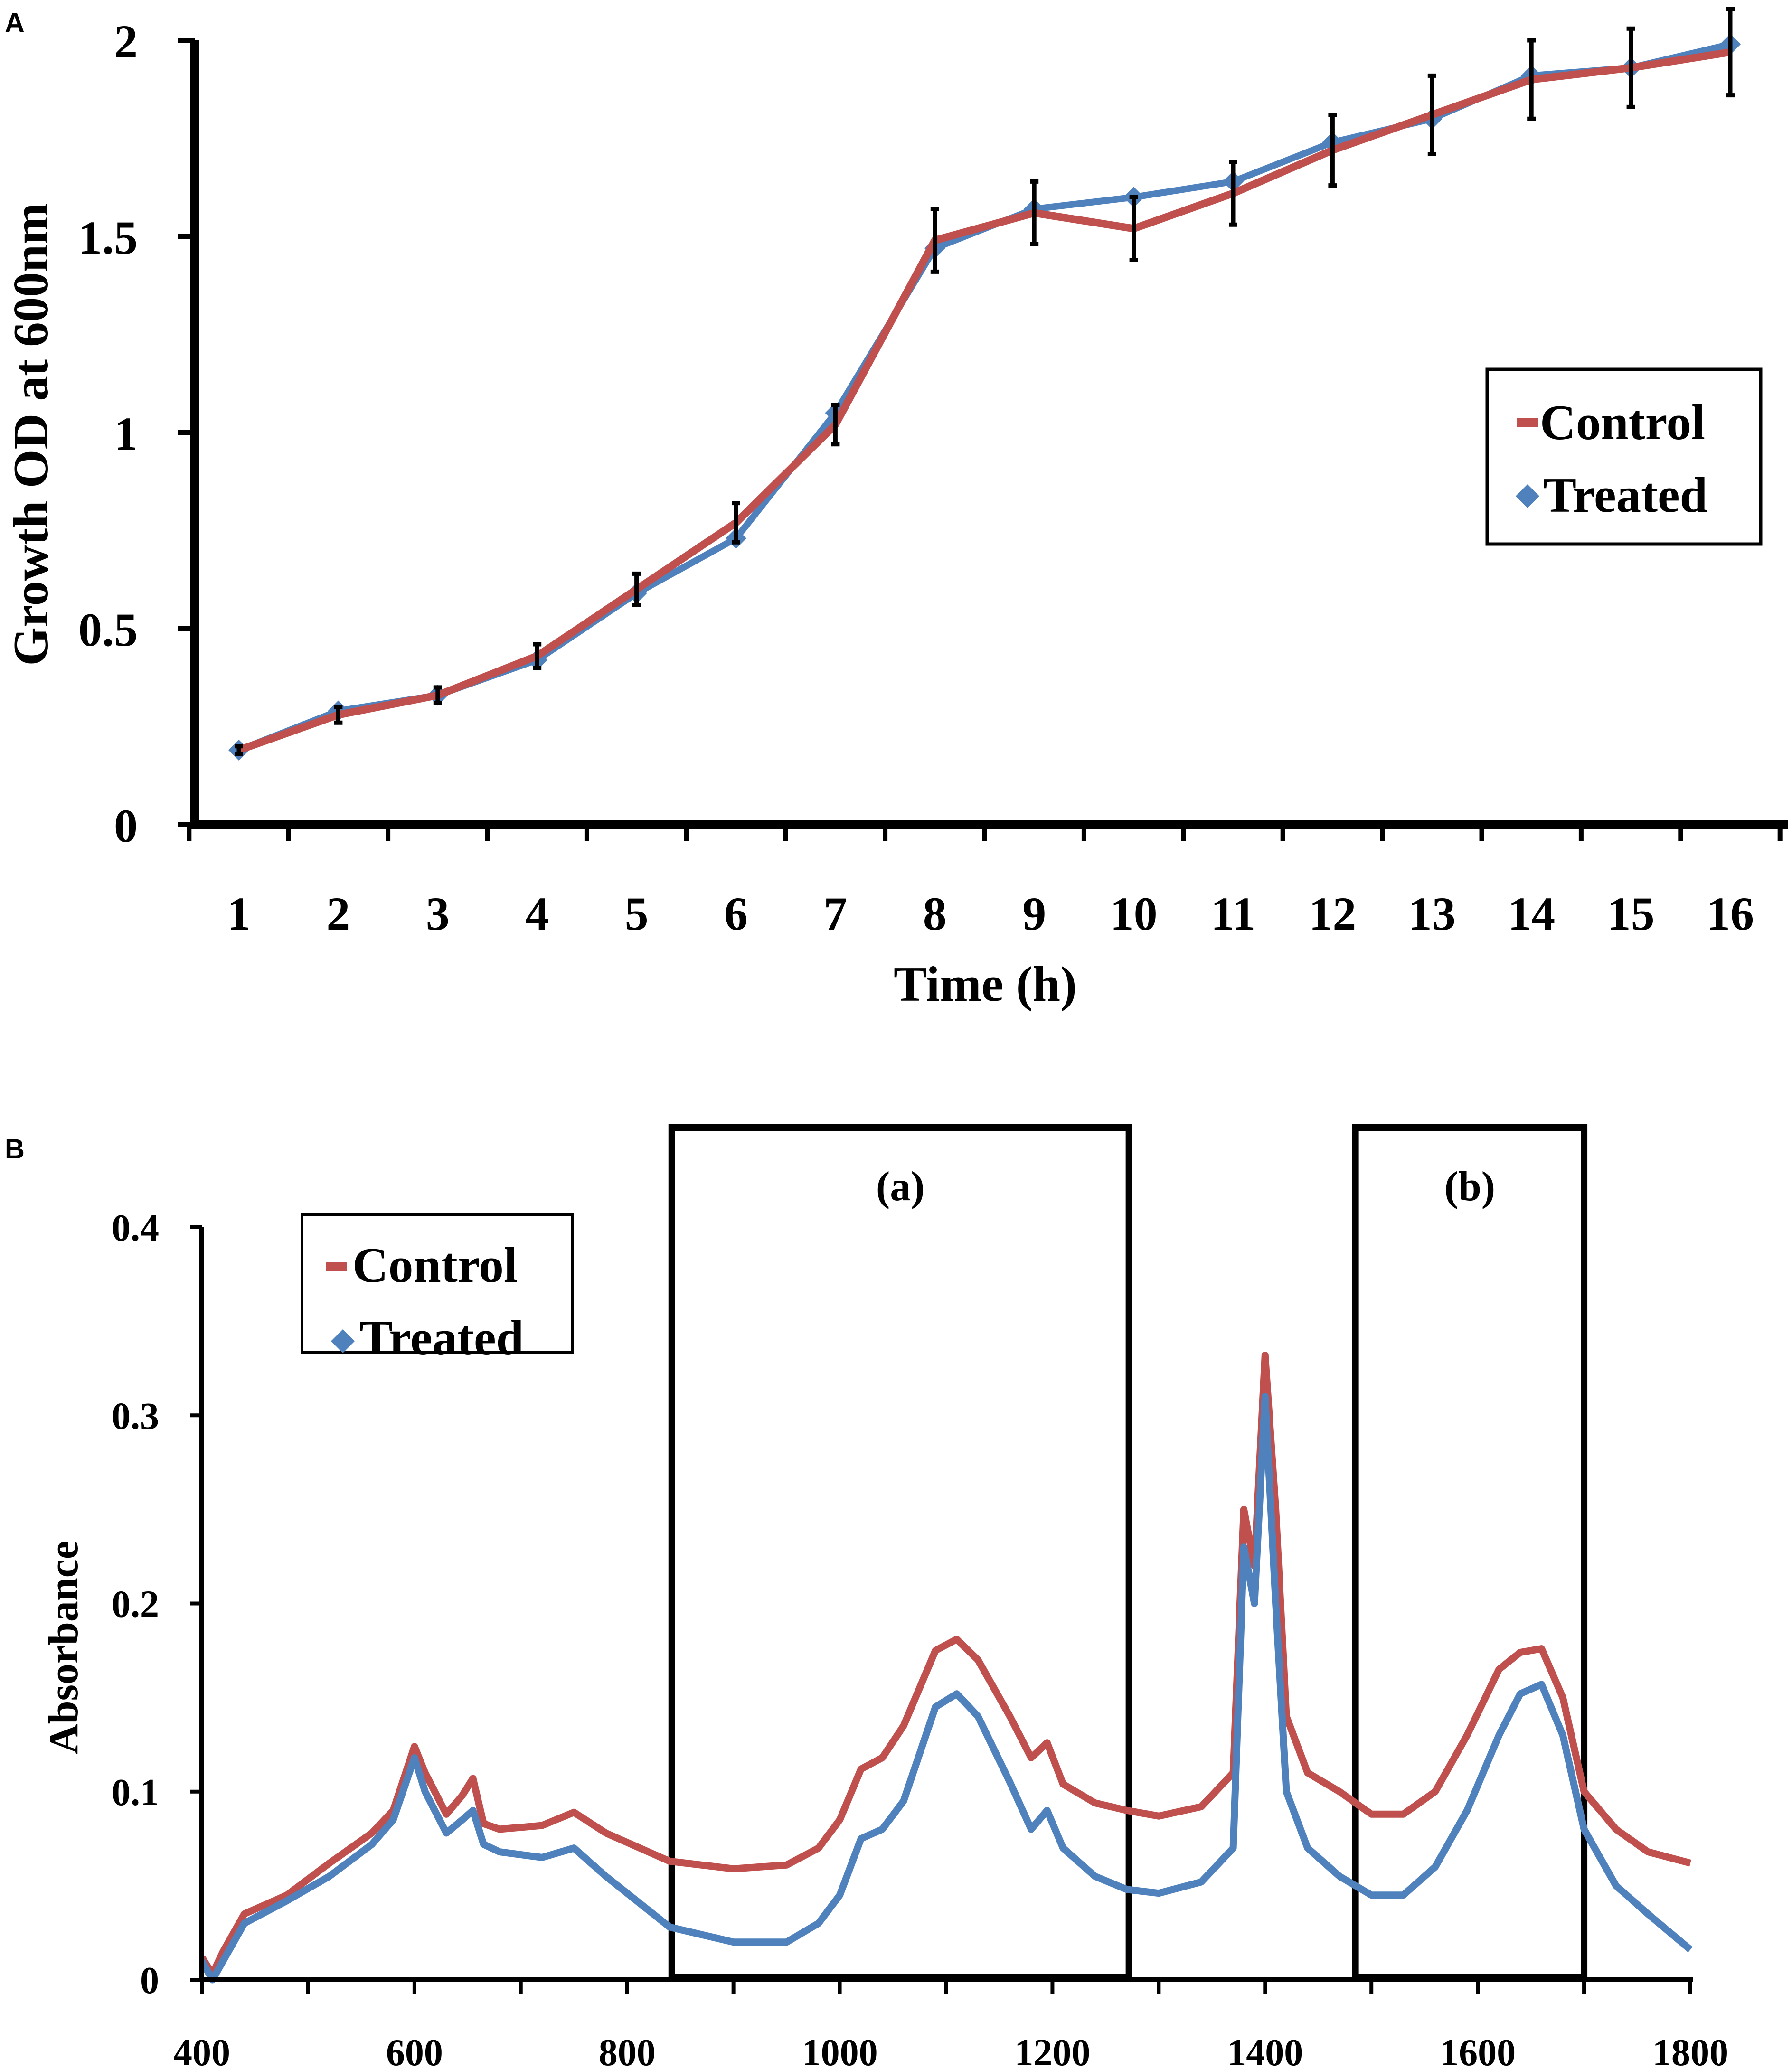 The image size is (1792, 2069). What do you see at coordinates (64, 1647) in the screenshot?
I see `y-axis-title-b: Absorbance` at bounding box center [64, 1647].